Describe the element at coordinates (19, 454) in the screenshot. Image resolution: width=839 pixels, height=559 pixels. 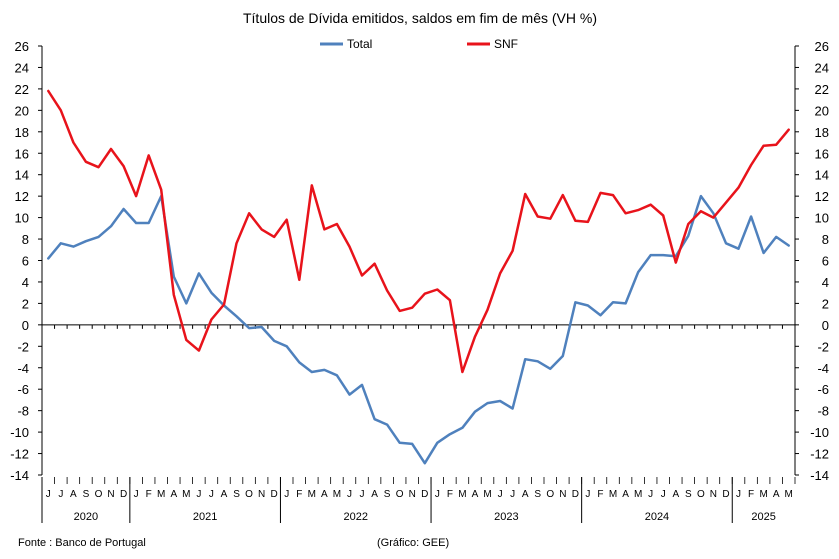
I see `y-tick-label-left: -12` at that location.